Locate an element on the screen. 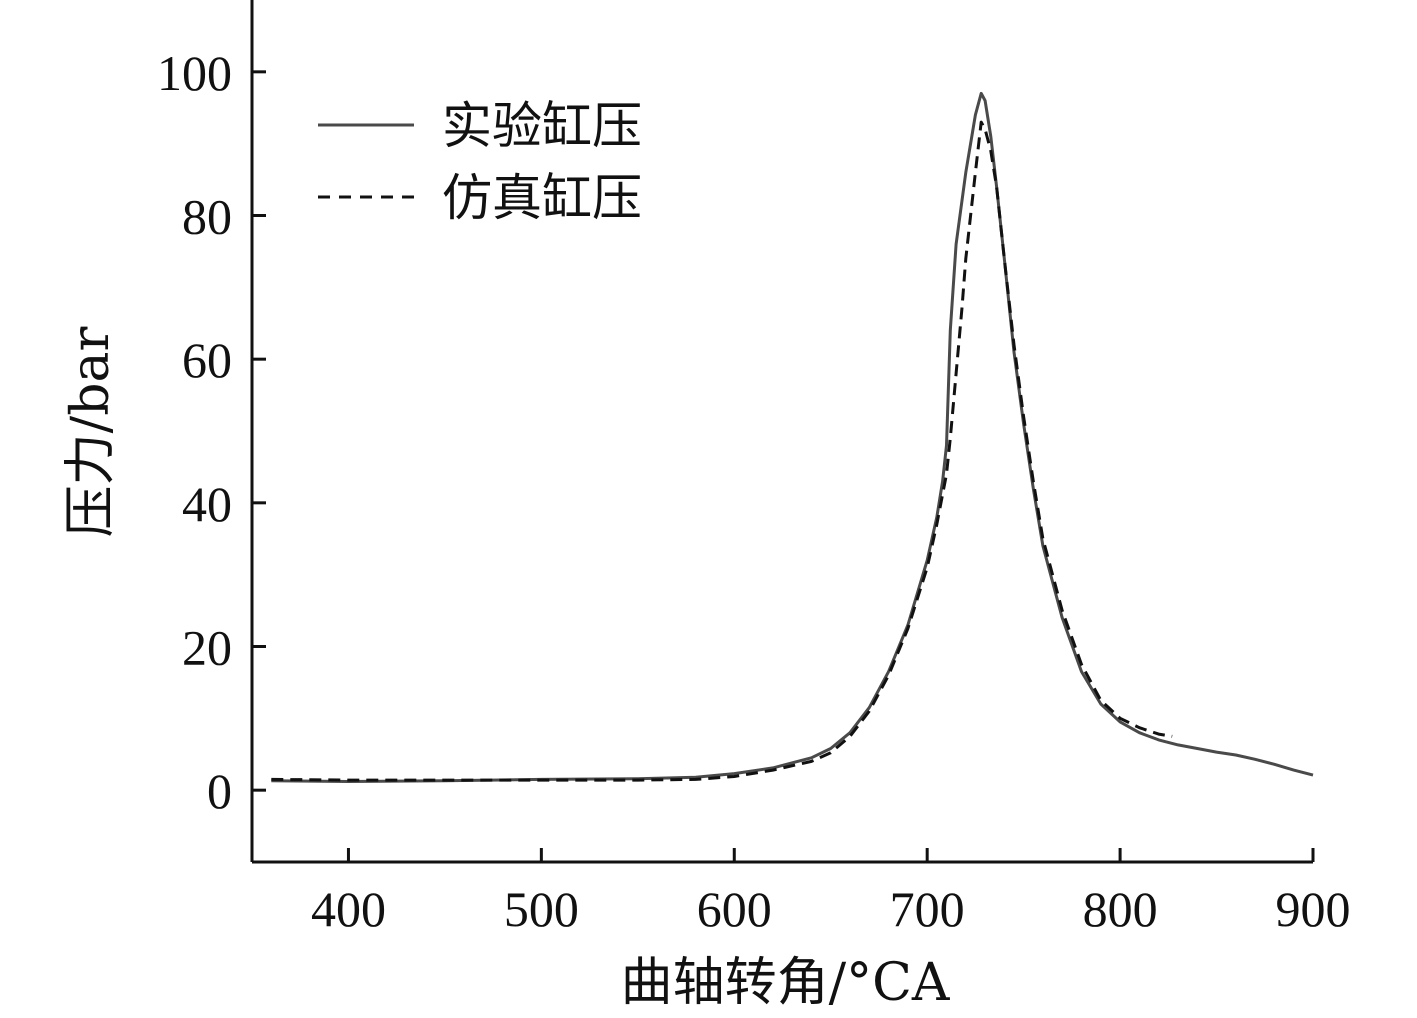  x-tick-label: 500 is located at coordinates (541, 909).